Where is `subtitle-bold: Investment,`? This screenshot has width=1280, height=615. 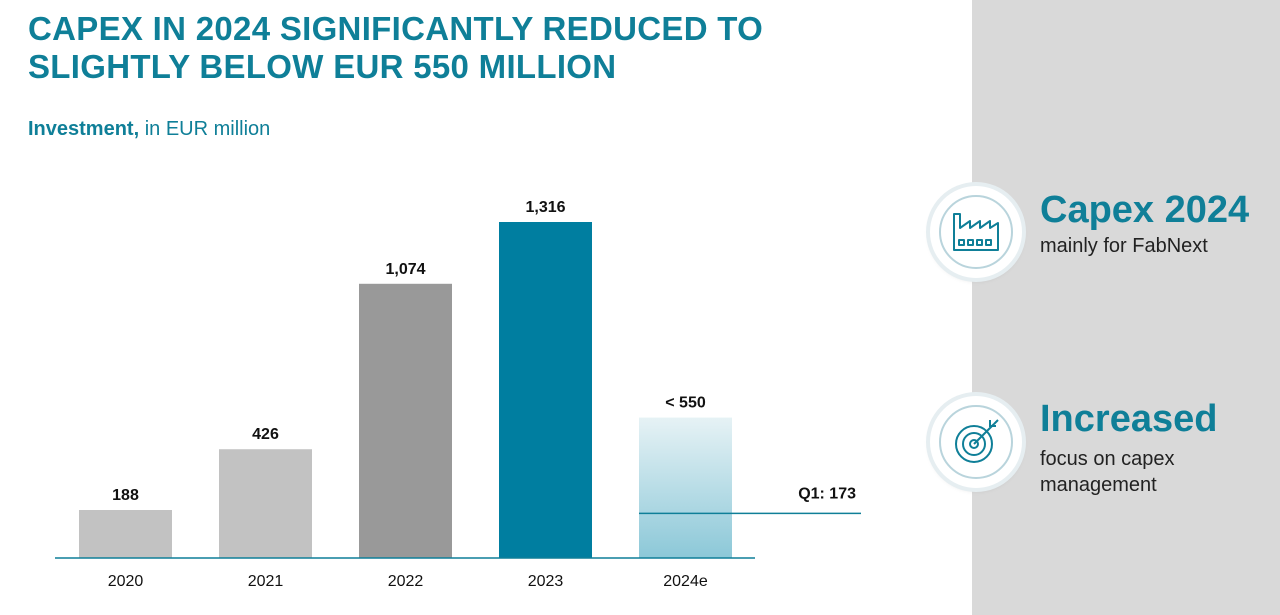
subtitle-bold: Investment, is located at coordinates (84, 129).